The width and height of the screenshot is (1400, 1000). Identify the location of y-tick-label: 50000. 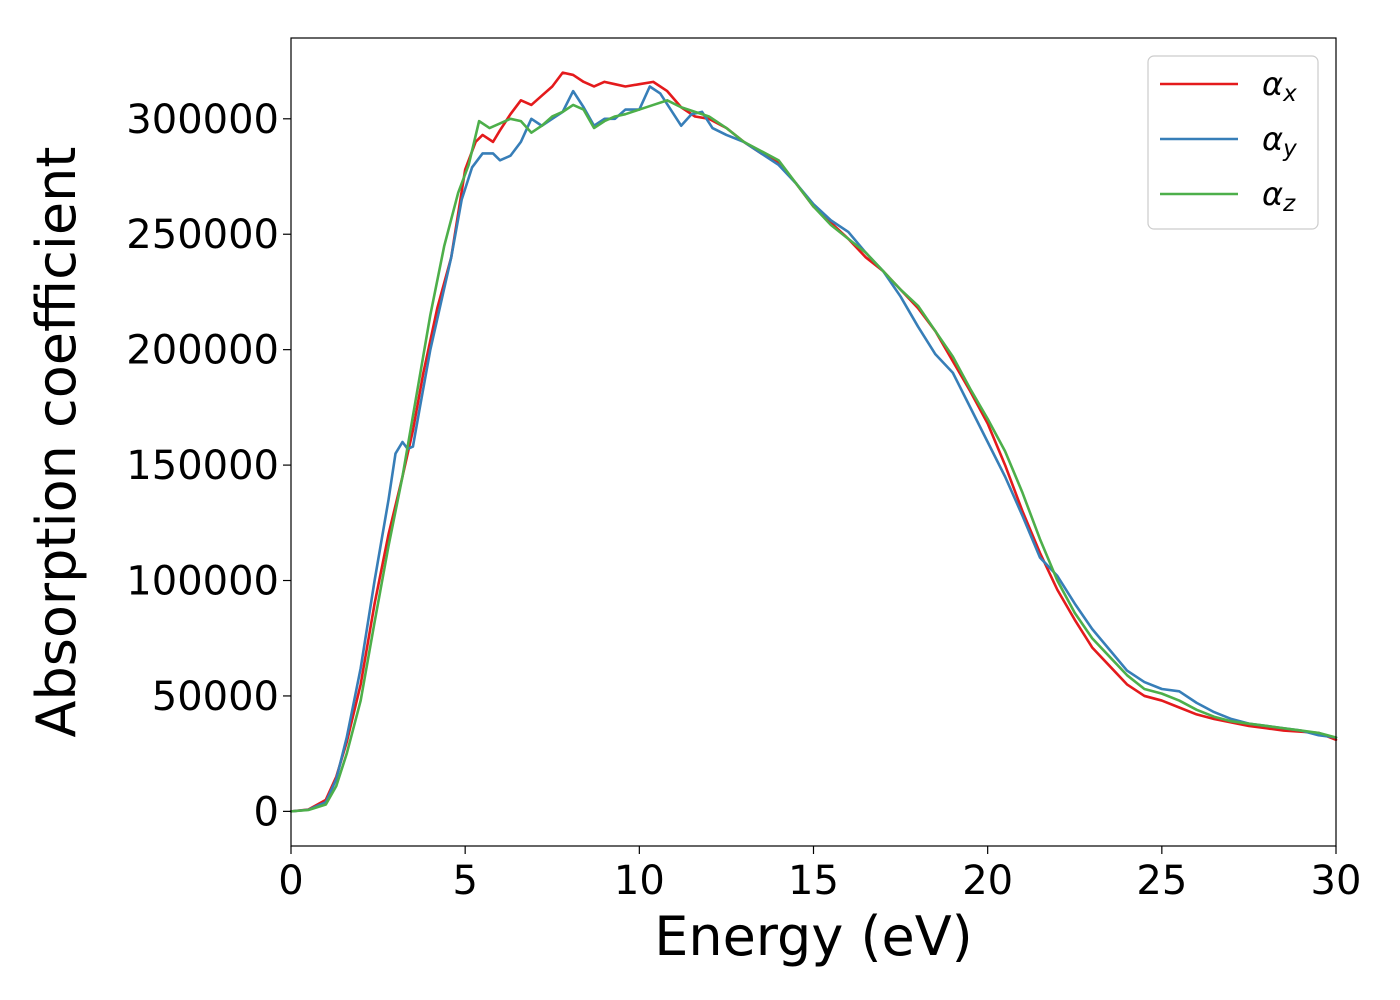
(215, 697).